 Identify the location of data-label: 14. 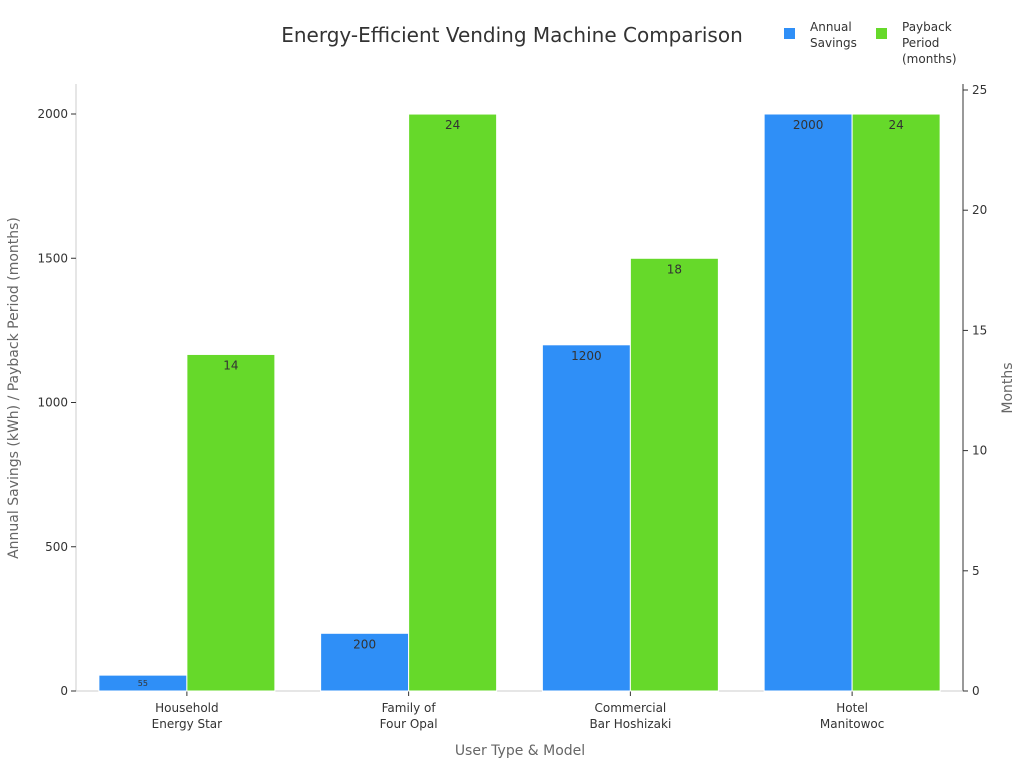
(230, 365).